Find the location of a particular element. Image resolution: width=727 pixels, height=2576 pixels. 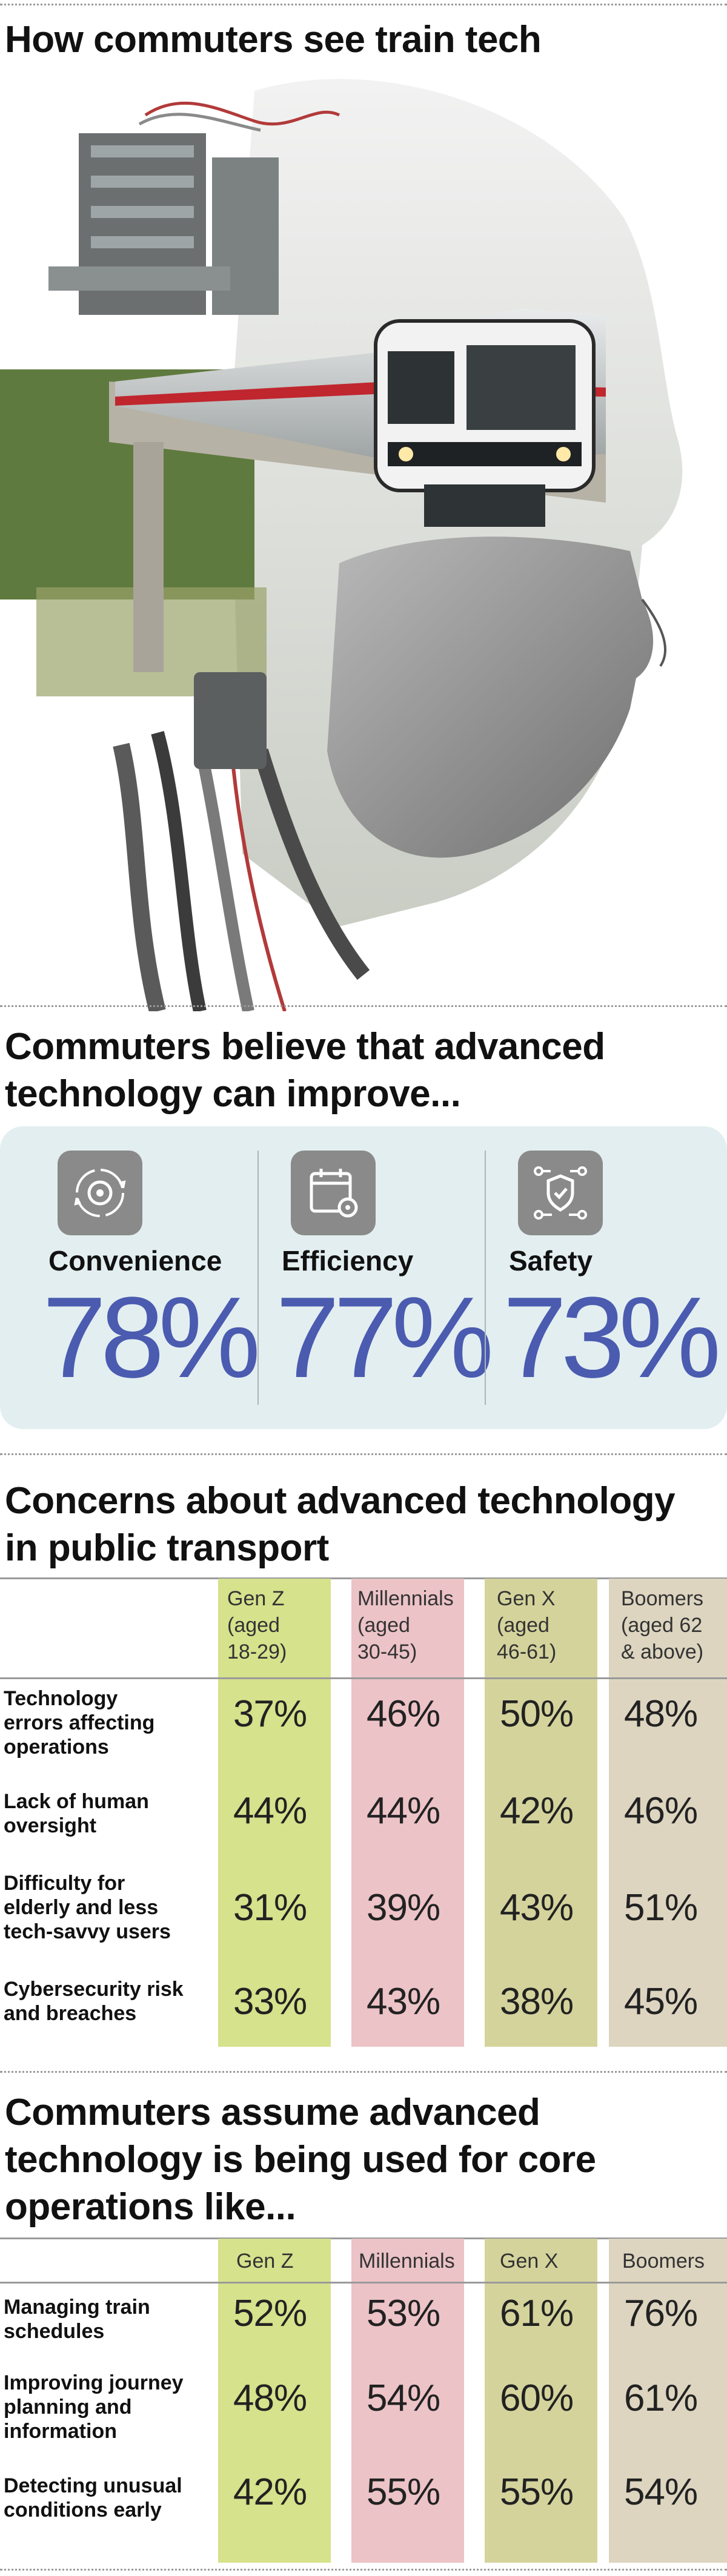

column-header: Gen Z (aged 18-29) is located at coordinates (257, 1625).